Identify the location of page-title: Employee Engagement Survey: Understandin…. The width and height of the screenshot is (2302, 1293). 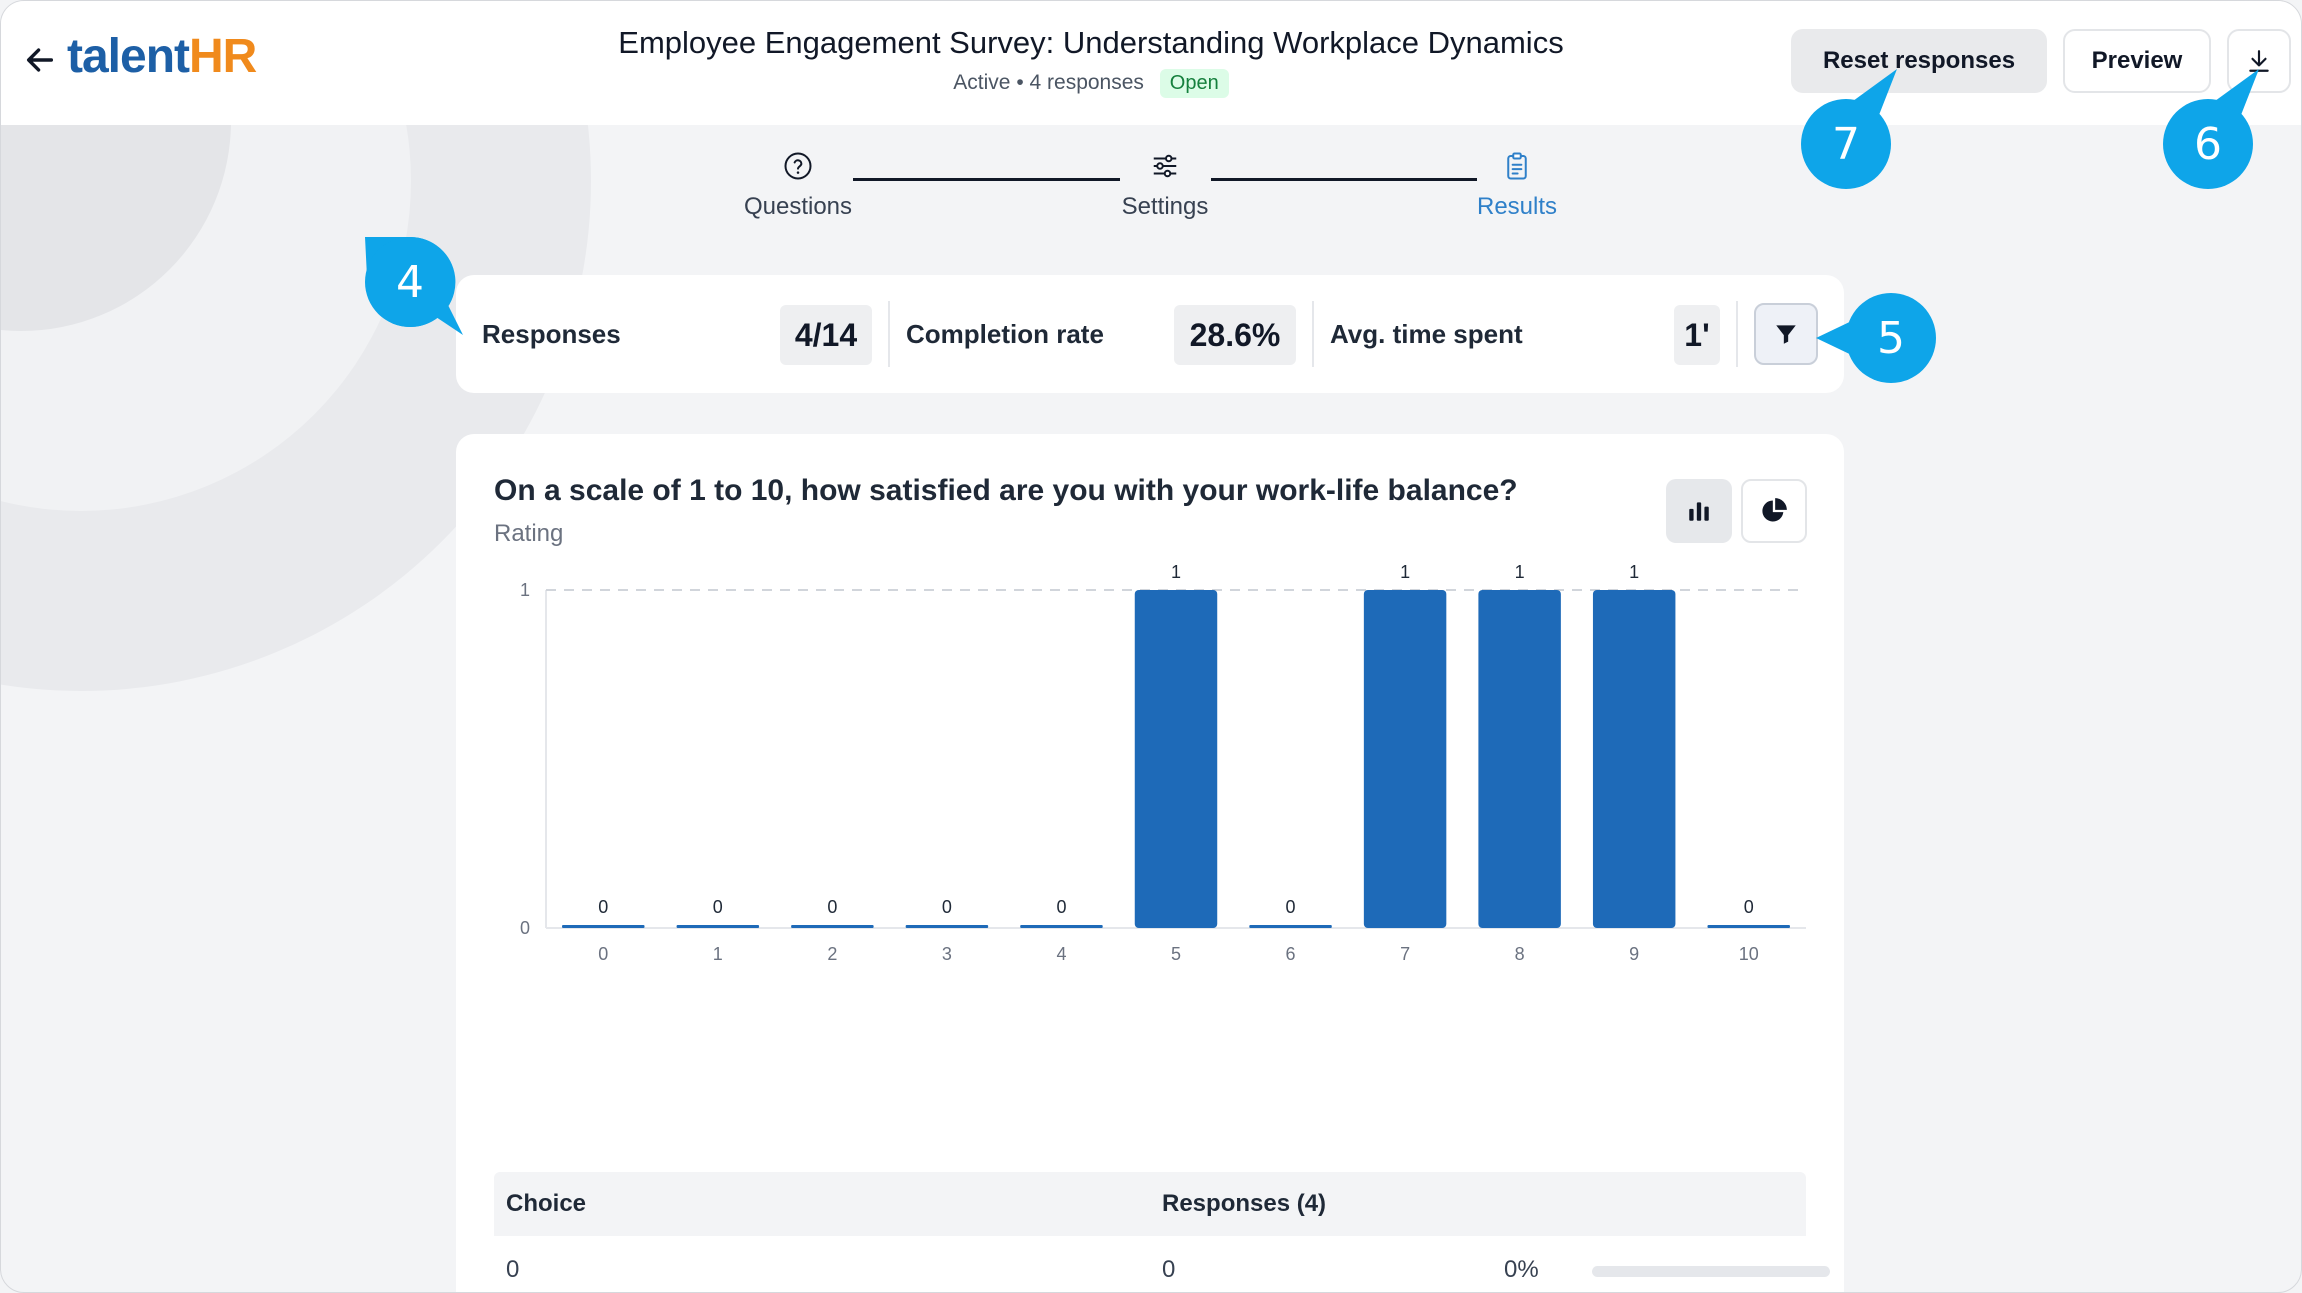
(1091, 42).